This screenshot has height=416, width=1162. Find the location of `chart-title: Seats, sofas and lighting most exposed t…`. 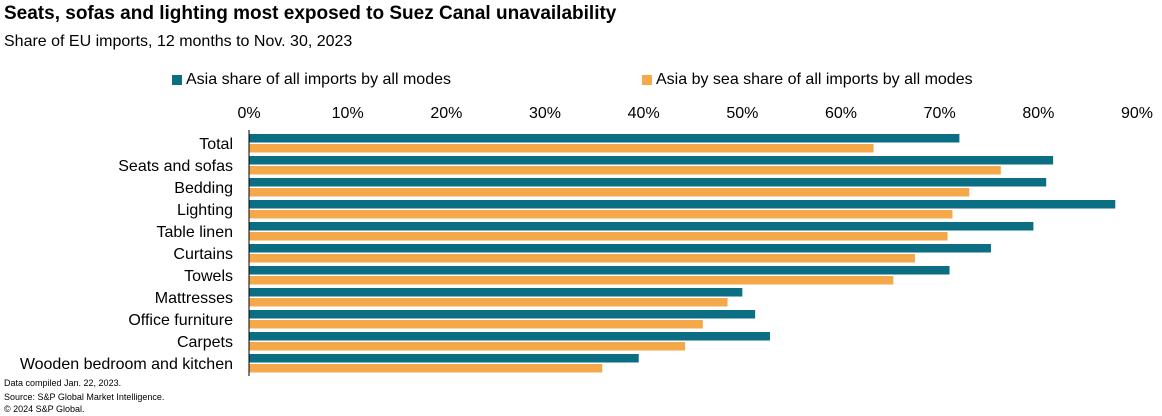

chart-title: Seats, sofas and lighting most exposed t… is located at coordinates (310, 13).